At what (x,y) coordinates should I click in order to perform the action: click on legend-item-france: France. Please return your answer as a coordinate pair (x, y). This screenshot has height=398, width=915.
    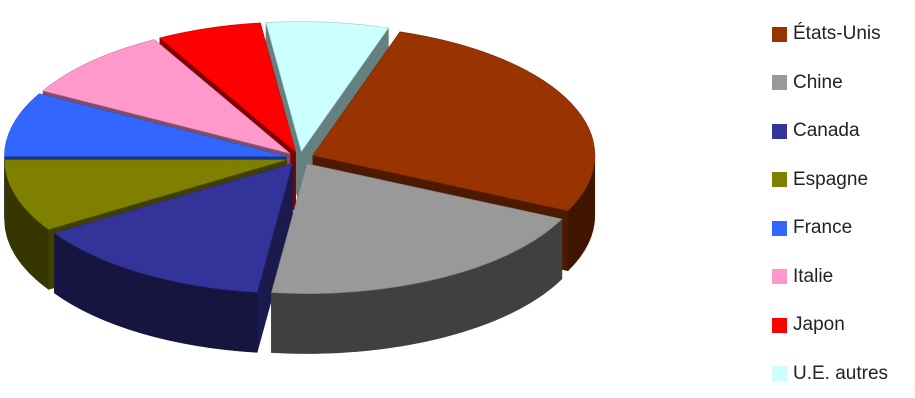
    Looking at the image, I should click on (842, 228).